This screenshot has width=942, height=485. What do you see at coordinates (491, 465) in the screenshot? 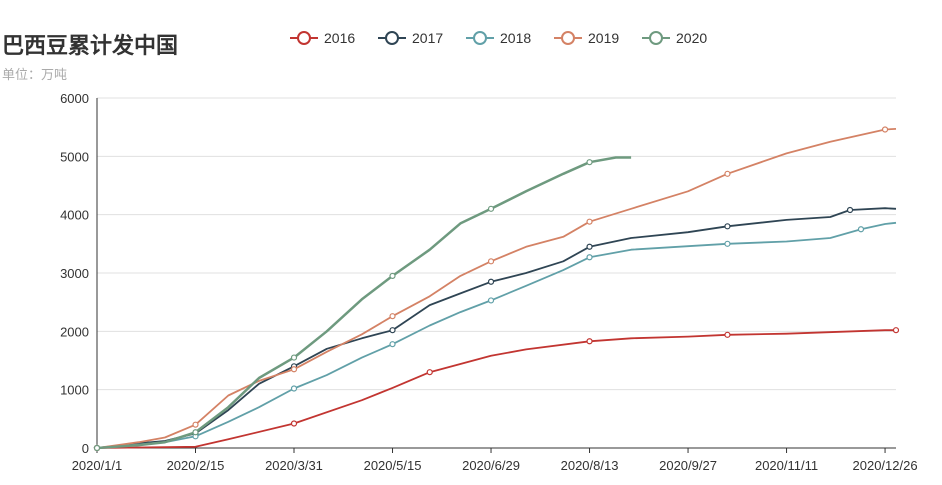
I see `x-tick-label: 2020/6/29` at bounding box center [491, 465].